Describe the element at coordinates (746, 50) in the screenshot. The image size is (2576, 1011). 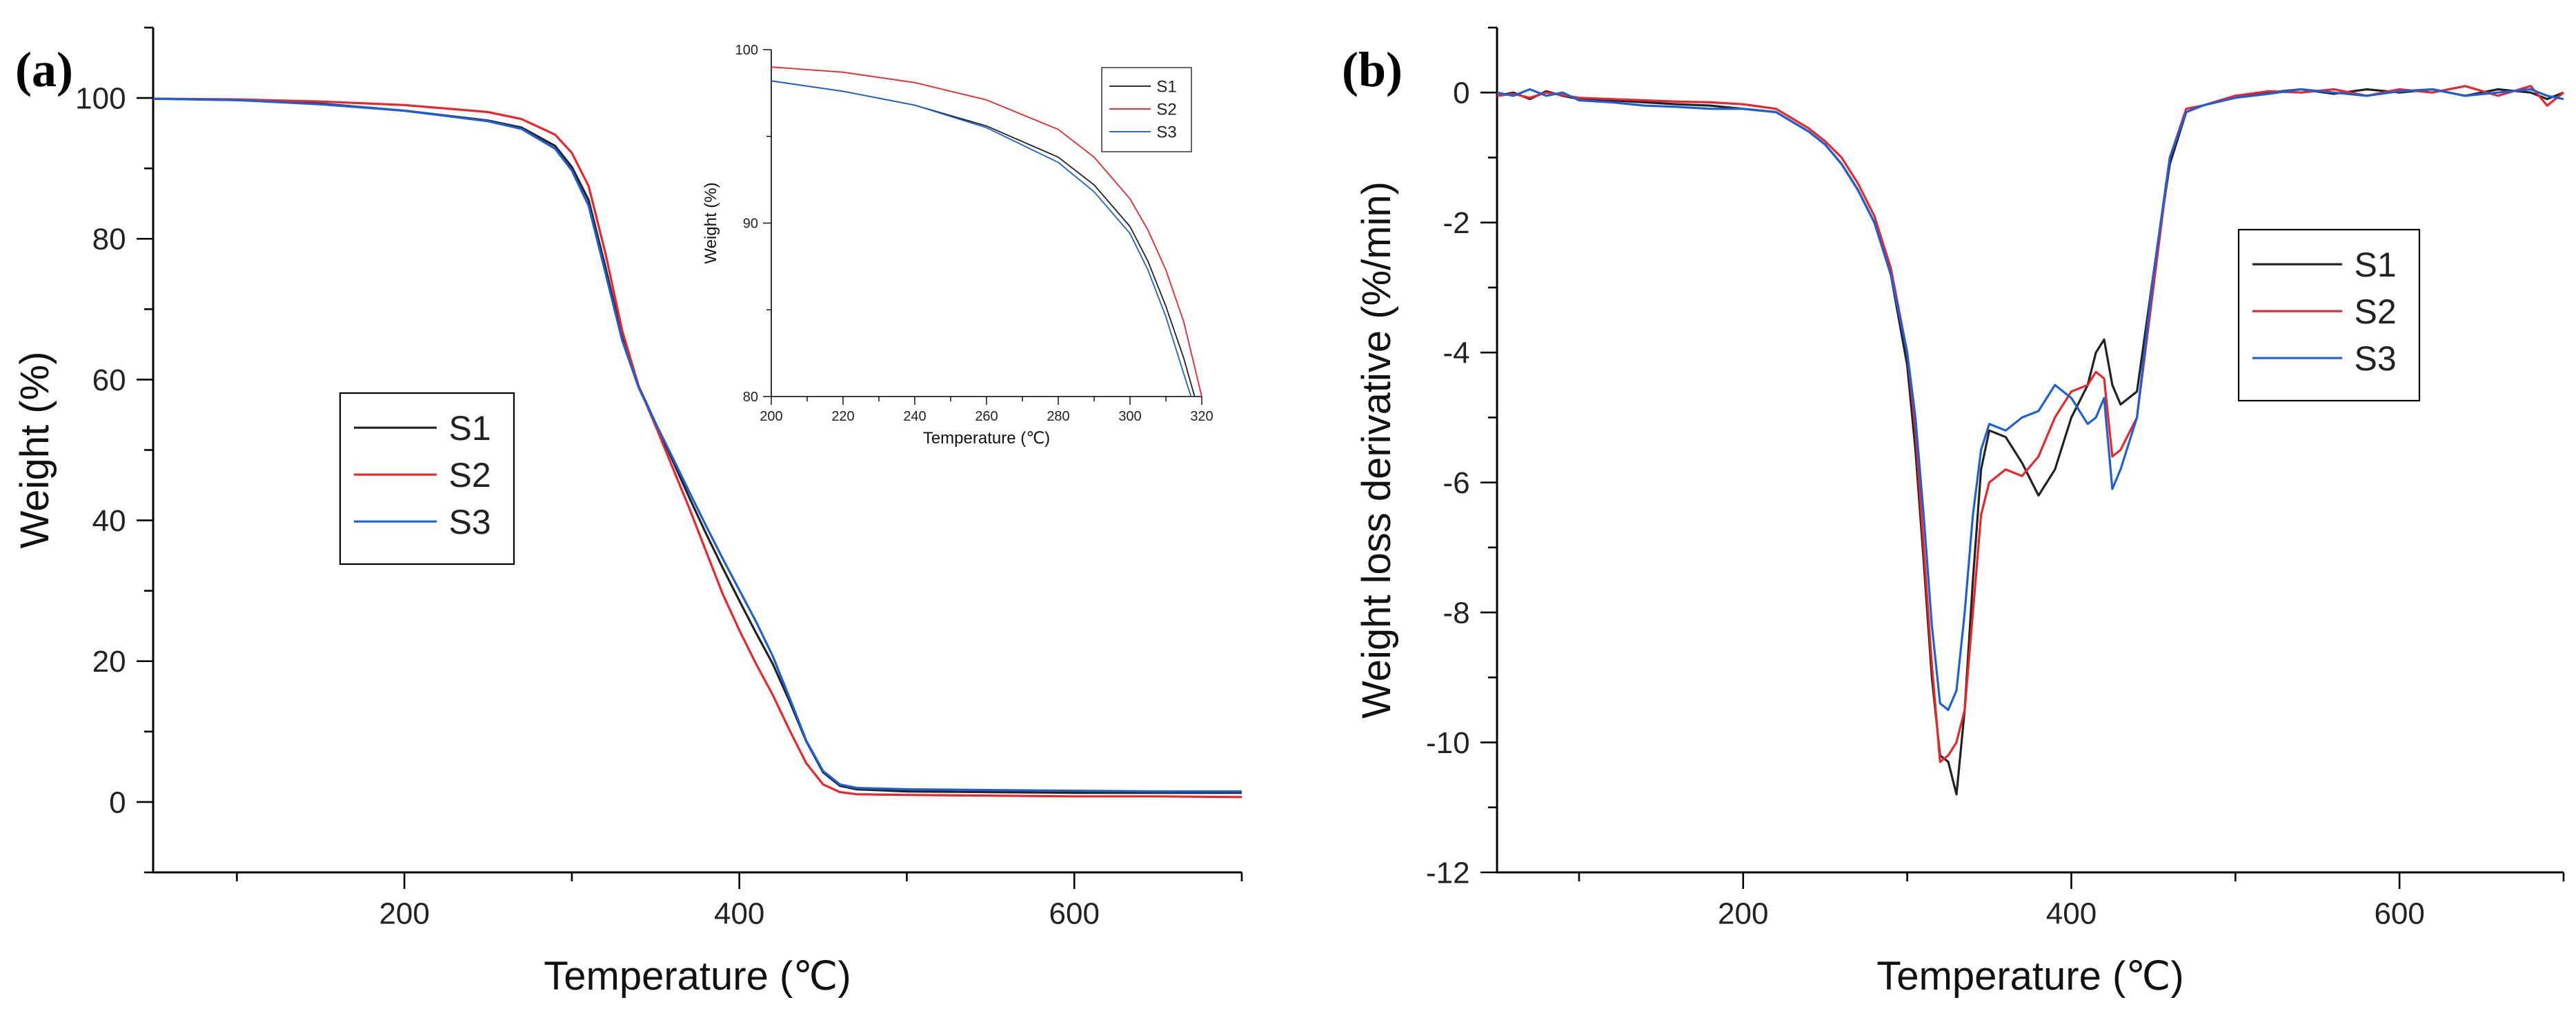
I see `panel-a-inset-y-tick-label: 100` at that location.